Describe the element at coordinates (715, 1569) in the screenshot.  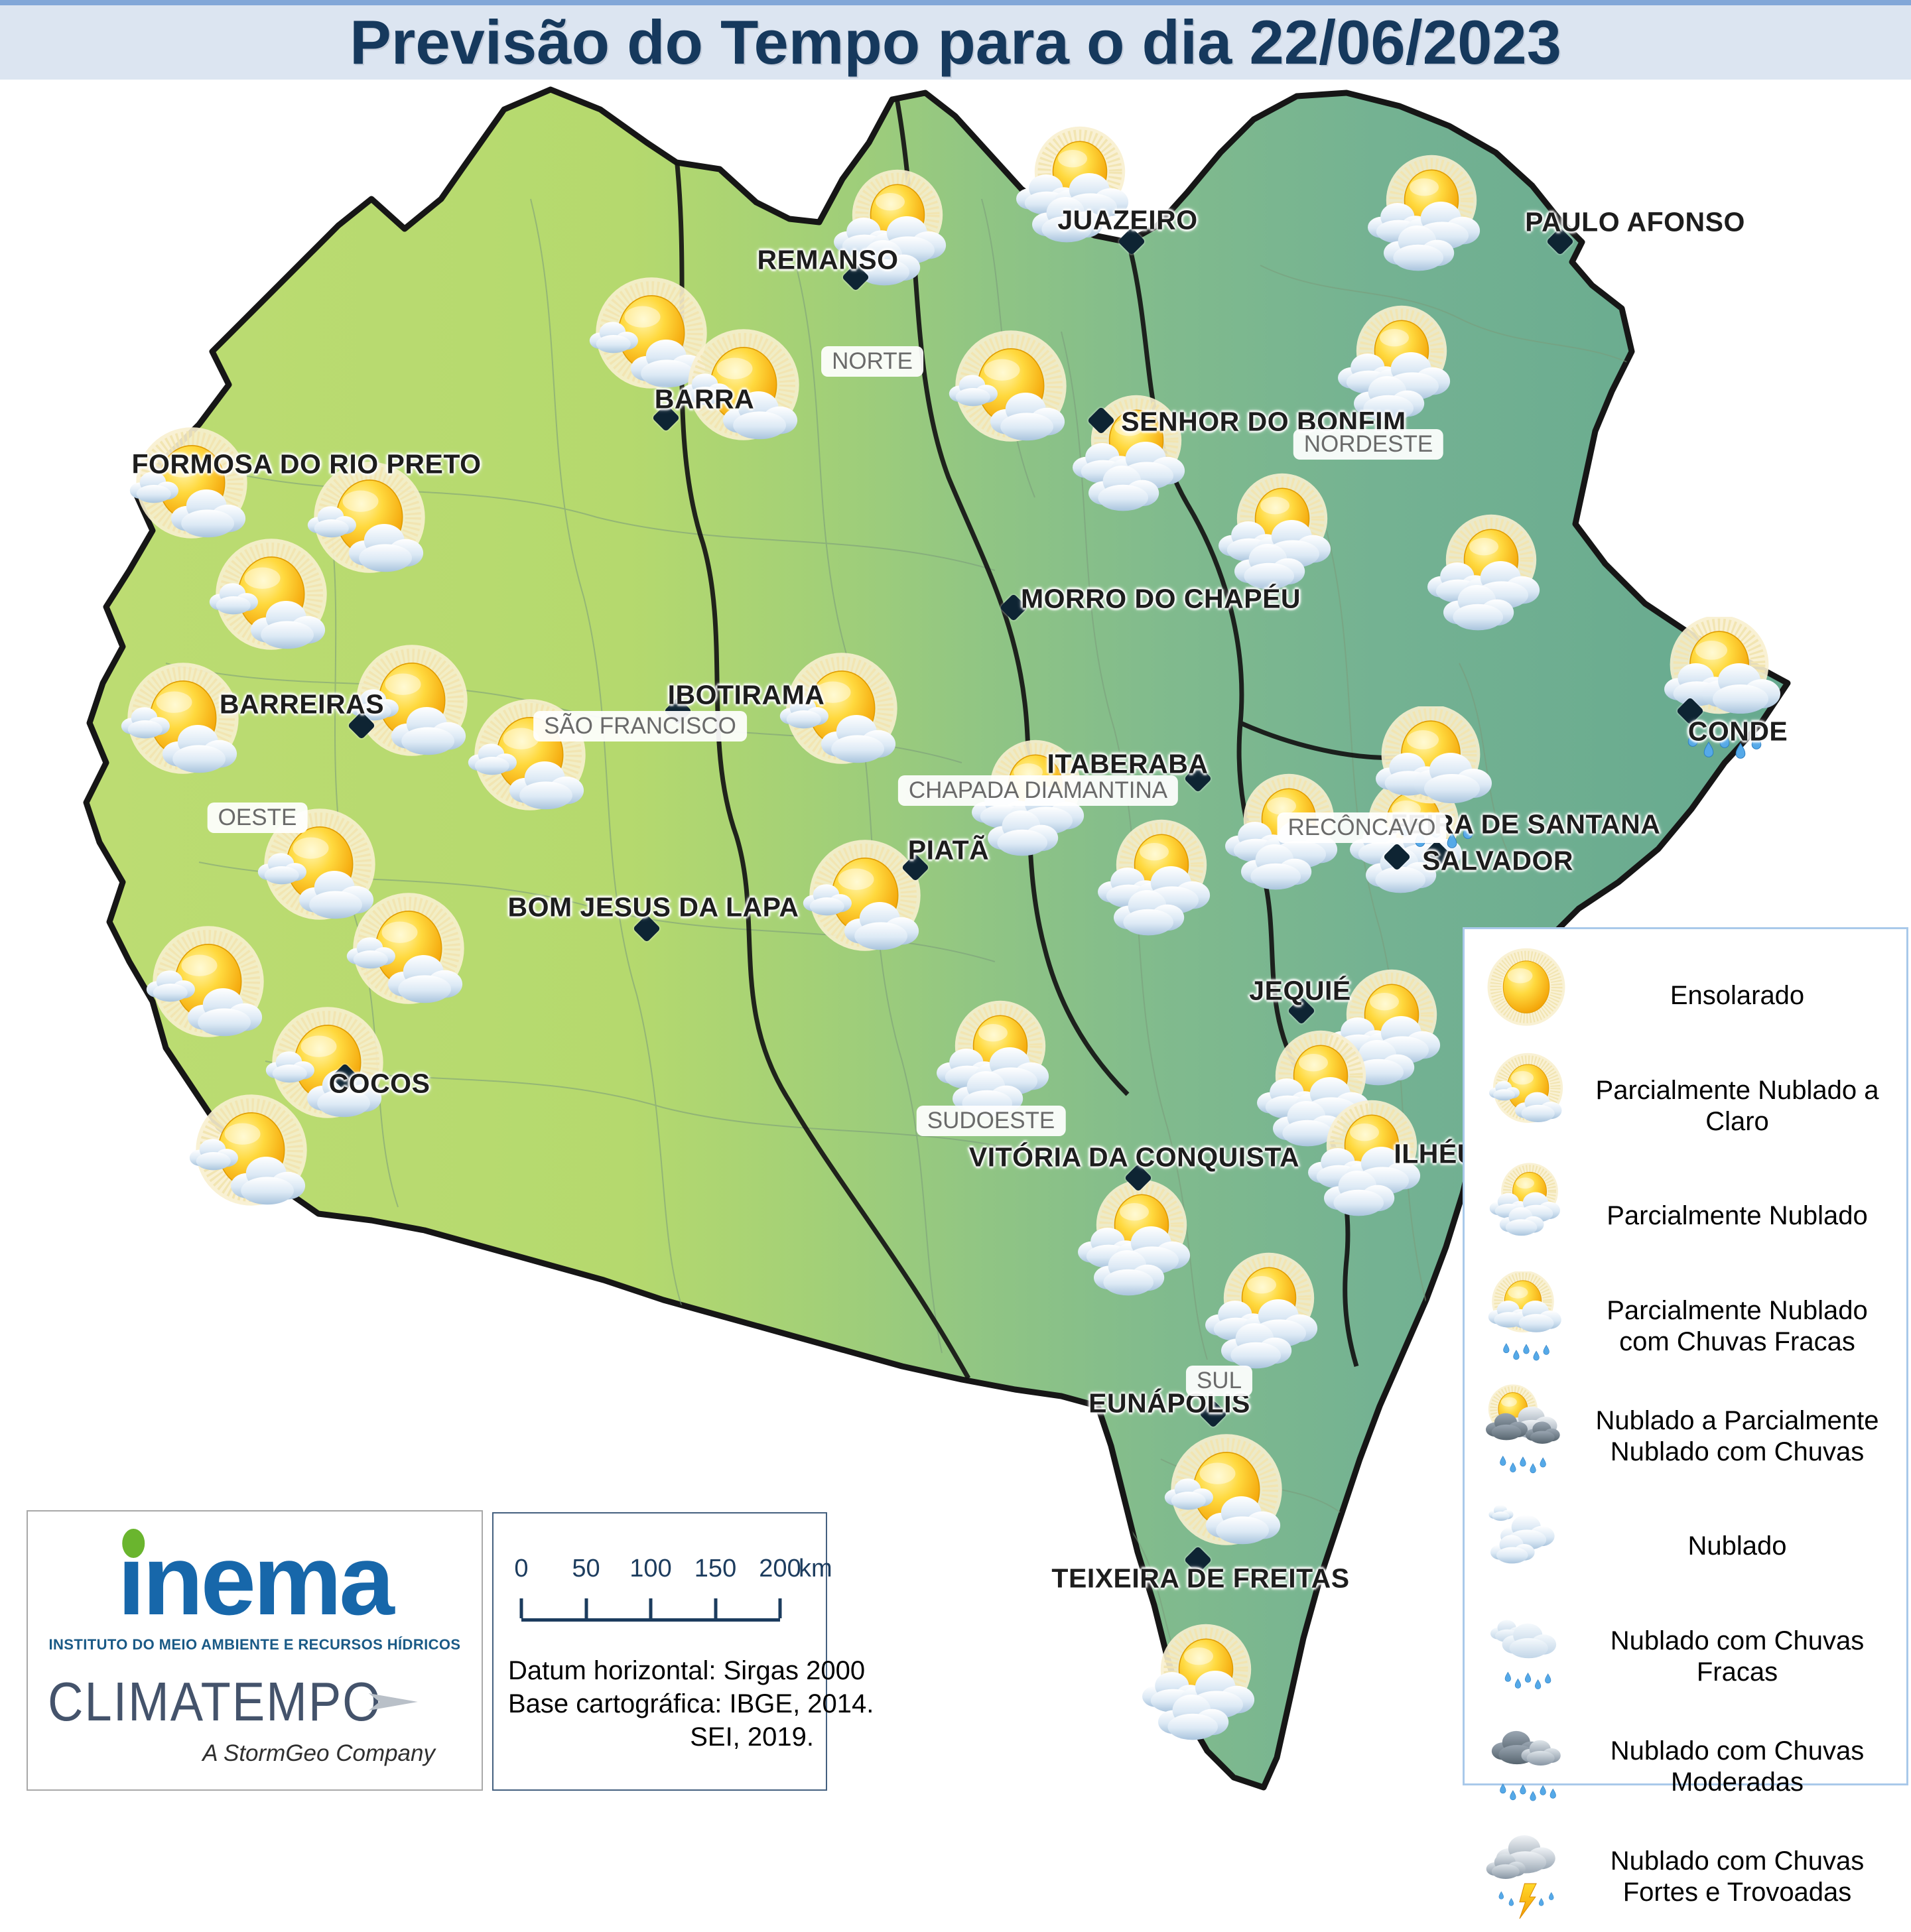
I see `scale-tick-label-150: 150` at that location.